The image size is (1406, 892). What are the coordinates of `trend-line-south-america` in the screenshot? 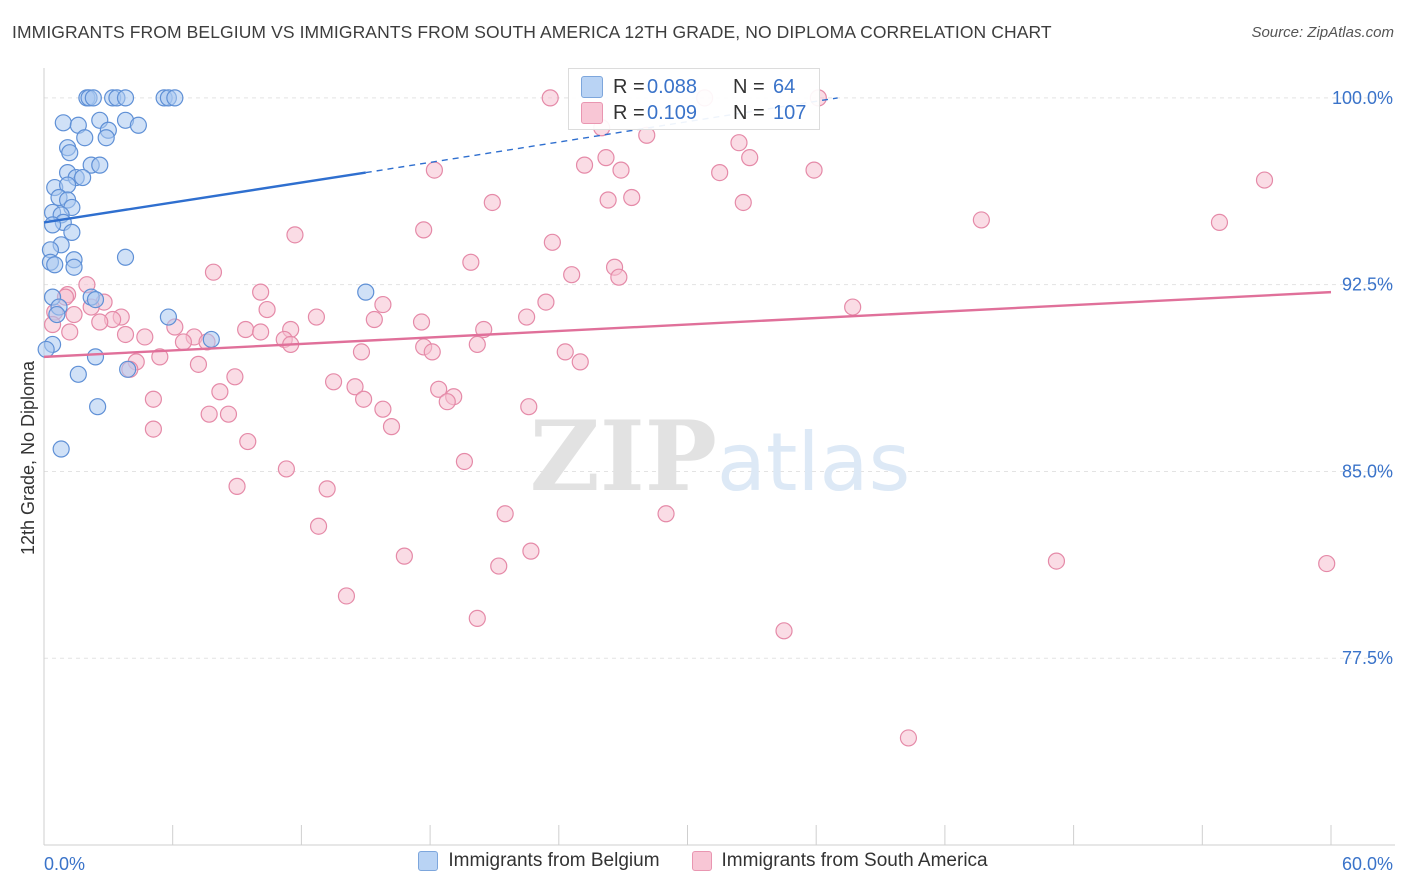 It's located at (687, 324).